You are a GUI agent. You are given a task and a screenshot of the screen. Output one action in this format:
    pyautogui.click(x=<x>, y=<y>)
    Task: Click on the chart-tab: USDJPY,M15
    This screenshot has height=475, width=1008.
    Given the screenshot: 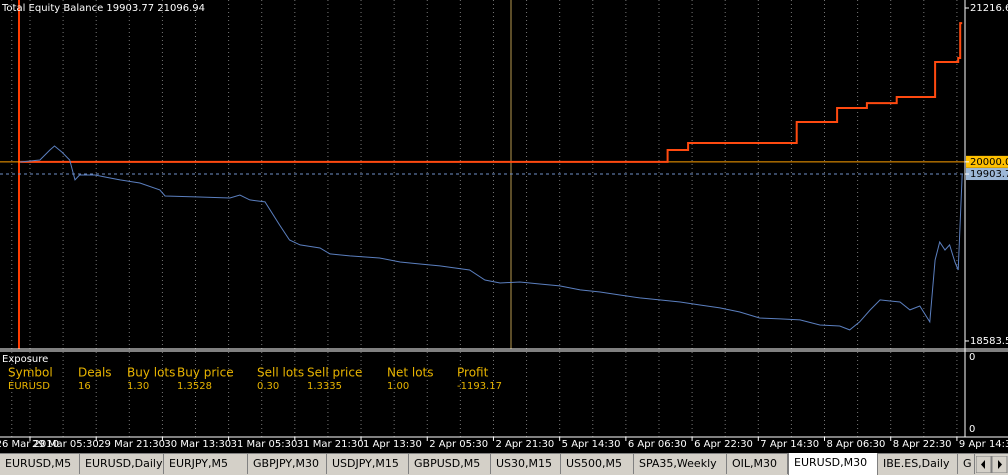 What is the action you would take?
    pyautogui.click(x=368, y=464)
    